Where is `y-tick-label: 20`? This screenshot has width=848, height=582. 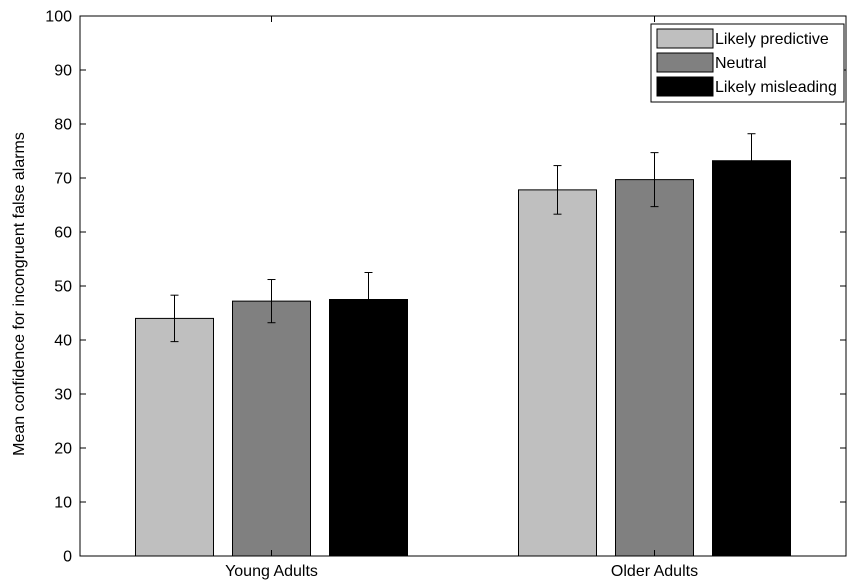 y-tick-label: 20 is located at coordinates (63, 449).